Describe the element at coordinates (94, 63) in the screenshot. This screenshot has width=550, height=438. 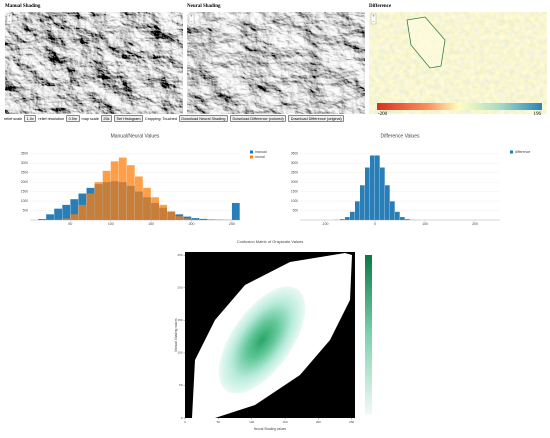
I see `manual-map` at that location.